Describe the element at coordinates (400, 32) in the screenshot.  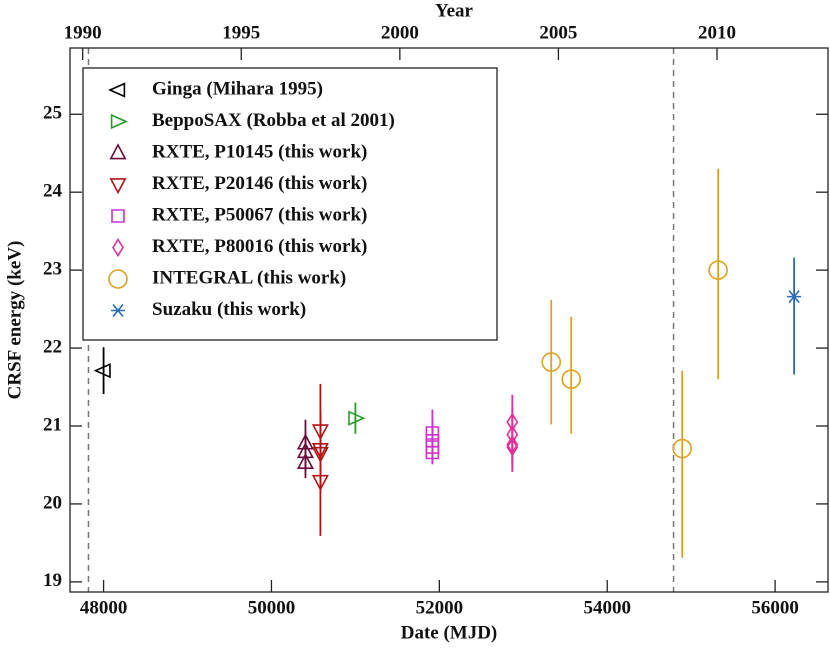
I see `x2-tick-label: 2000` at that location.